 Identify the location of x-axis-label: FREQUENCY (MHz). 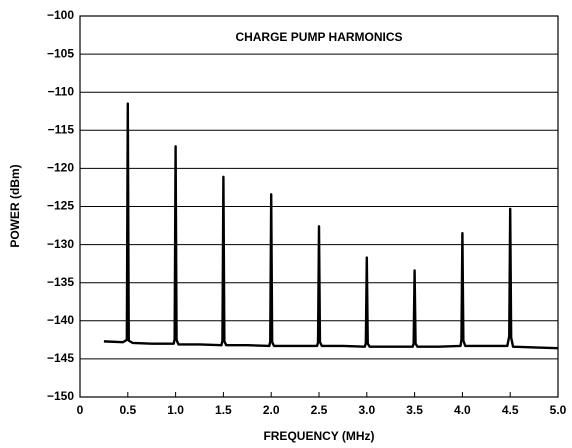
(318, 436).